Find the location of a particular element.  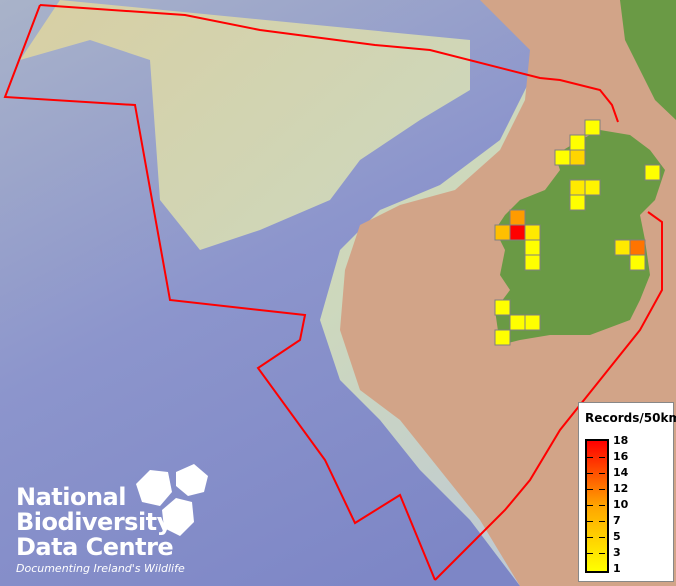

legend-title: Records/50km is located at coordinates (630, 418).